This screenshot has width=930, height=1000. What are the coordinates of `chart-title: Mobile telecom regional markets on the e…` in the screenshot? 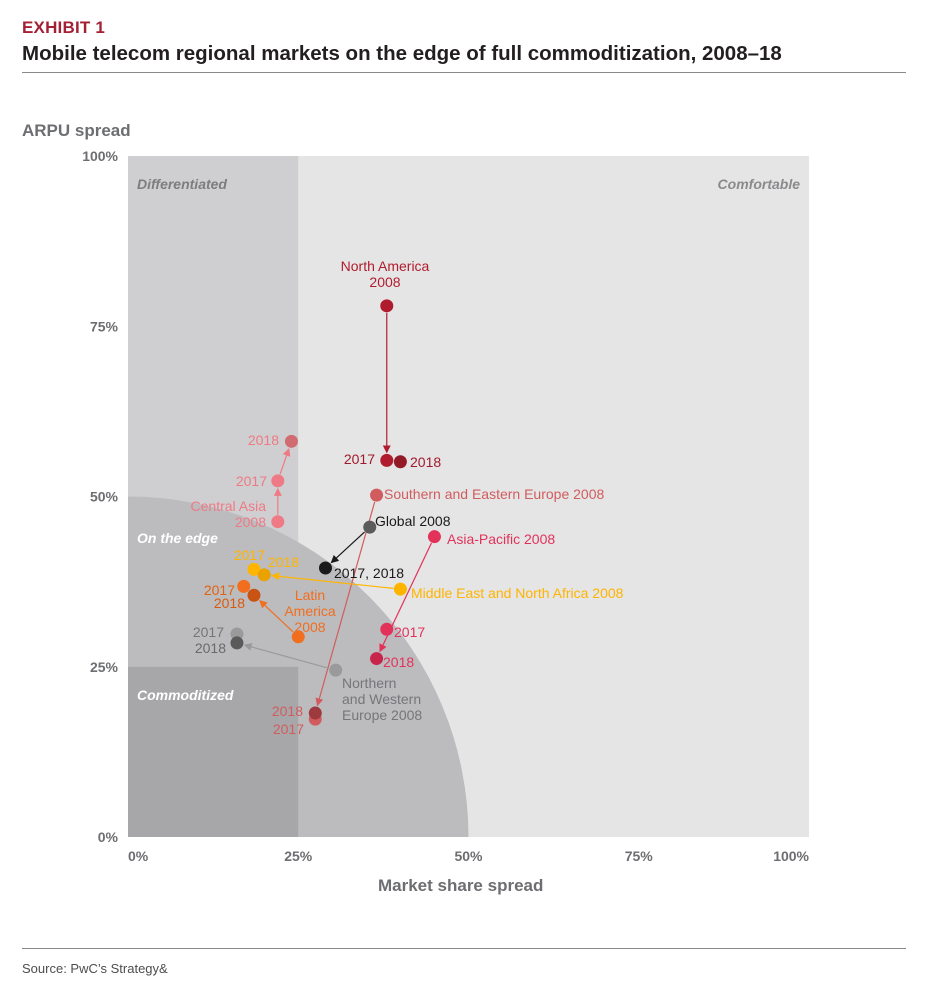 It's located at (402, 53).